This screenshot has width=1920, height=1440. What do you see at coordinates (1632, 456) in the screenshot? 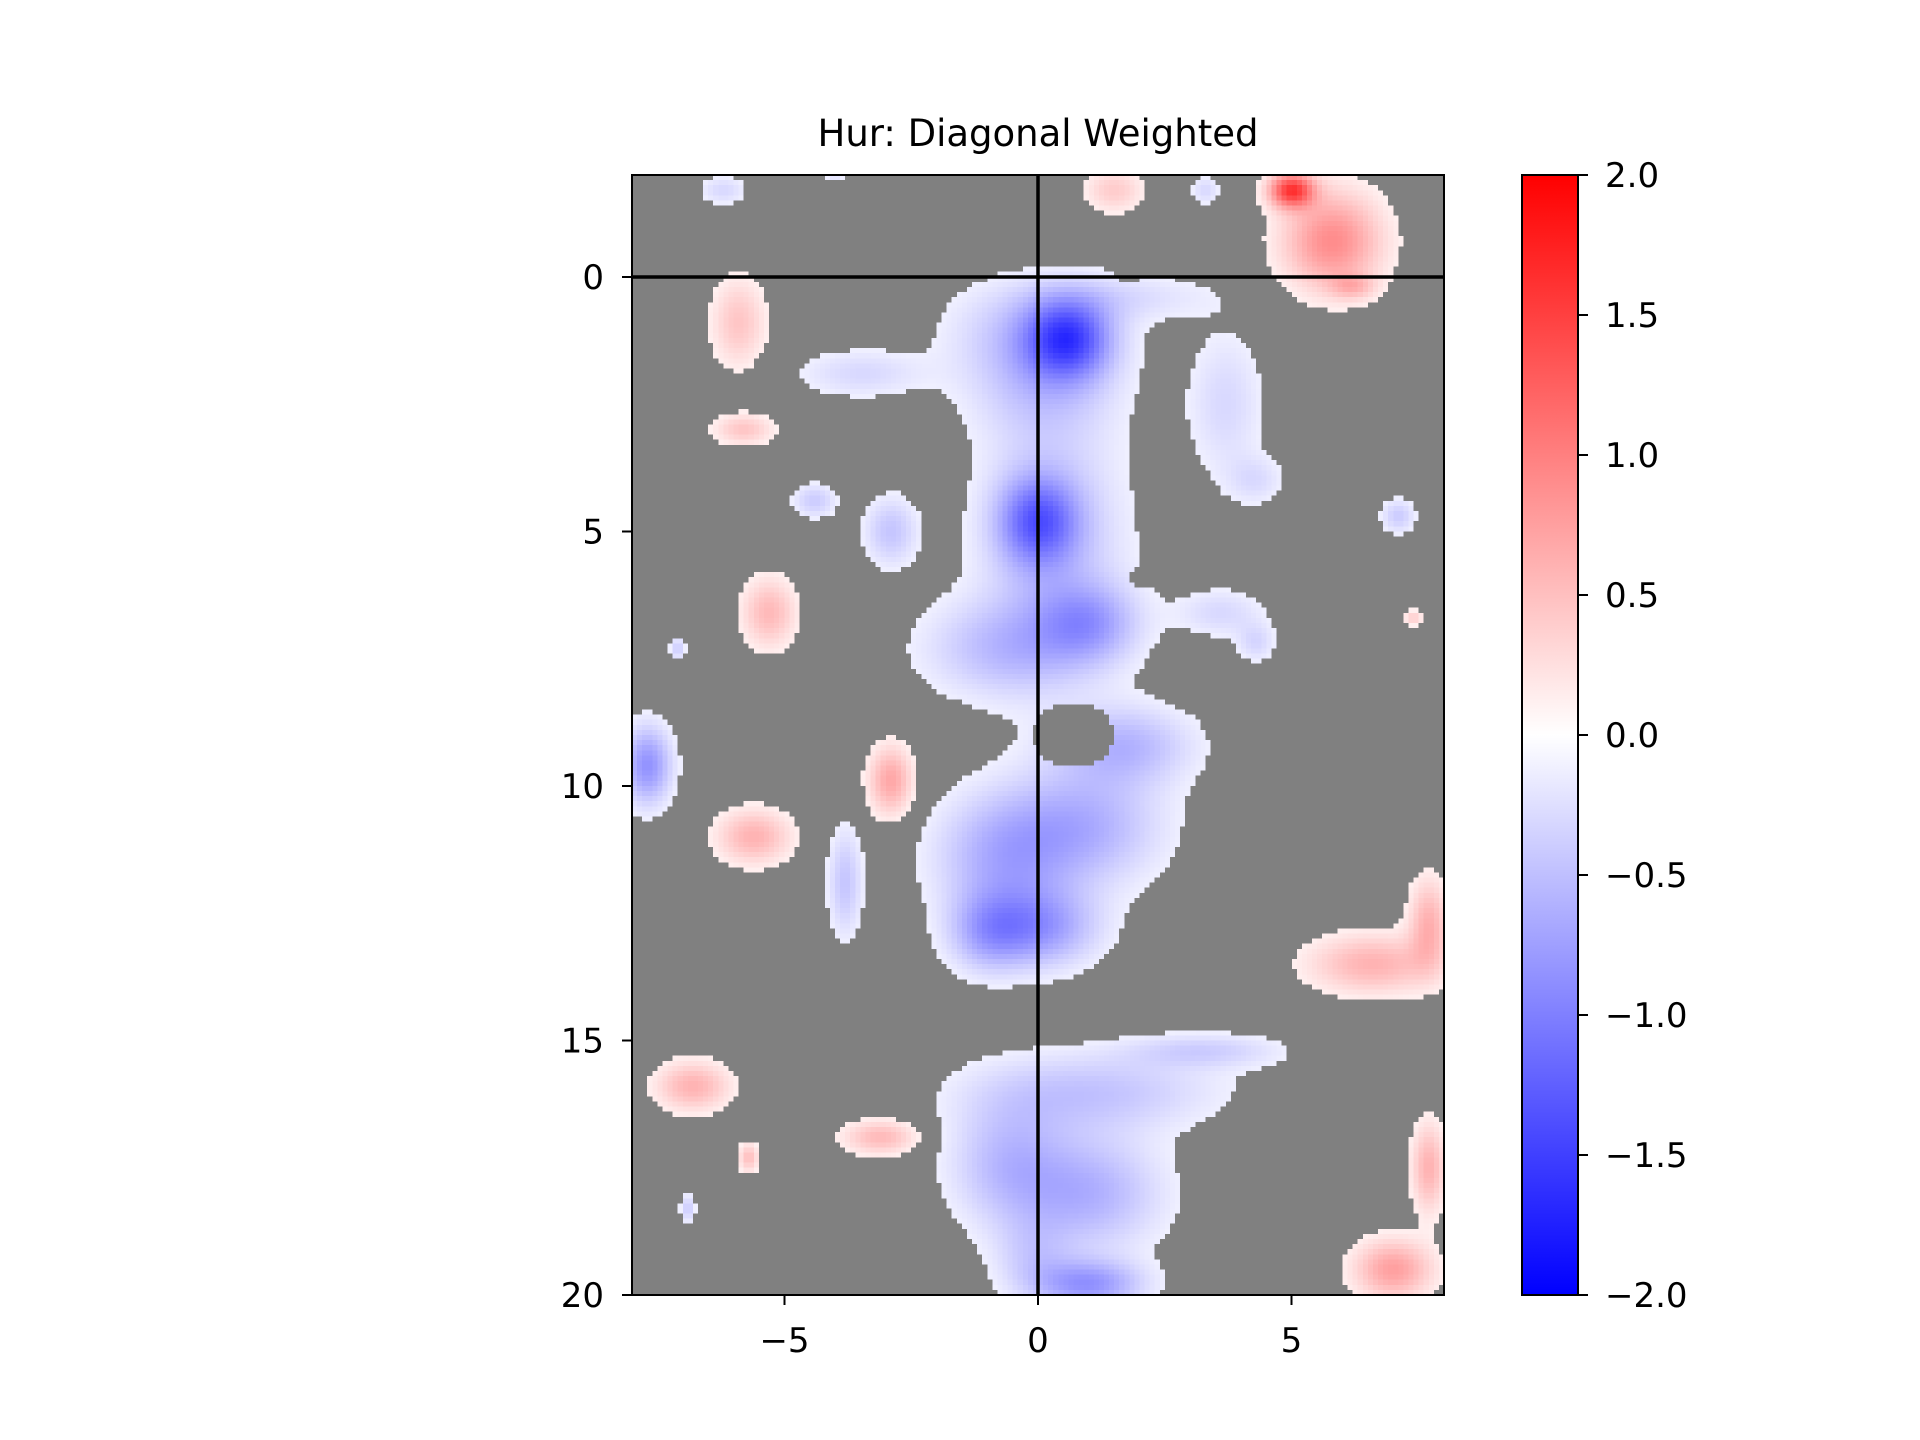
I see `colorbar-tick-label: 1.0` at bounding box center [1632, 456].